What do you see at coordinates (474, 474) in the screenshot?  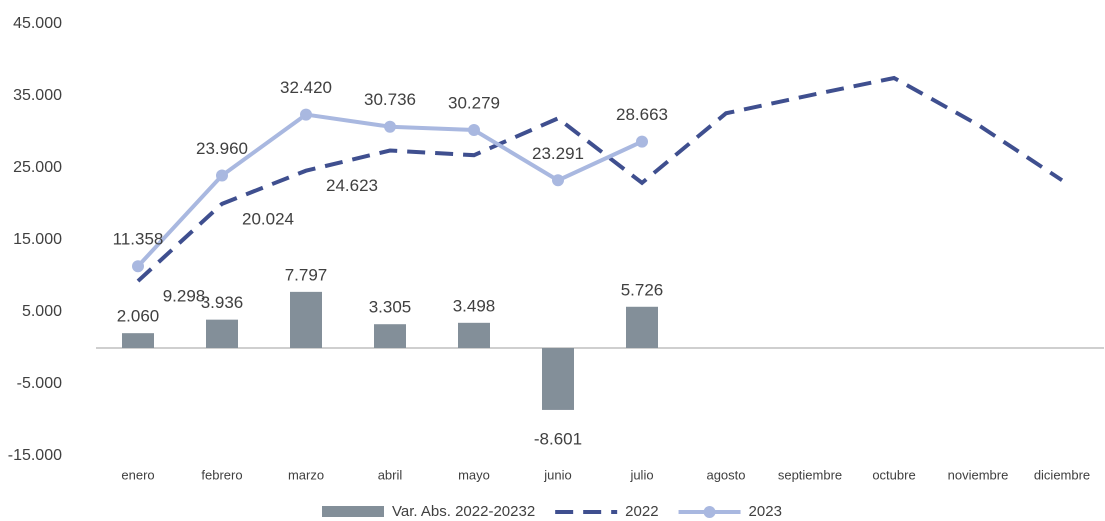 I see `x-tick-label: mayo` at bounding box center [474, 474].